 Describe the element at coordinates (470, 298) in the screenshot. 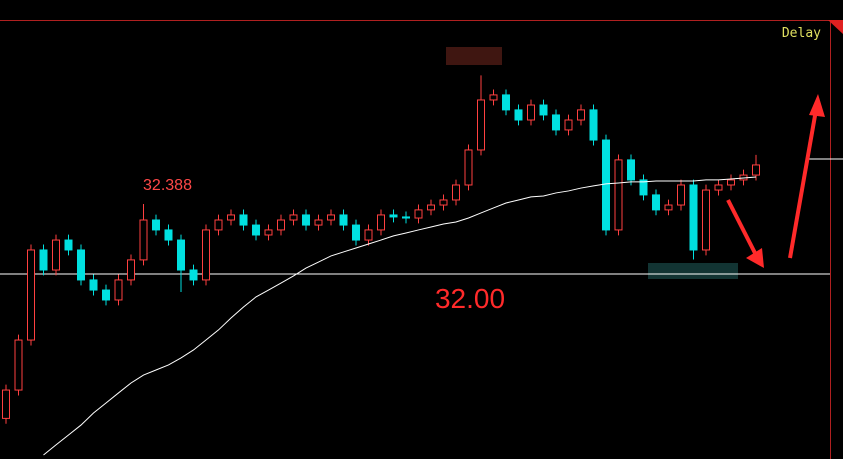

I see `reference-label: 32.00` at that location.